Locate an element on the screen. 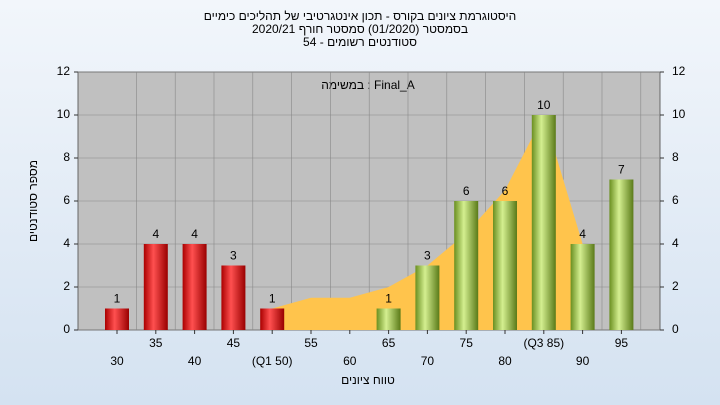 The image size is (720, 405). x-tick-label: 65 is located at coordinates (389, 343).